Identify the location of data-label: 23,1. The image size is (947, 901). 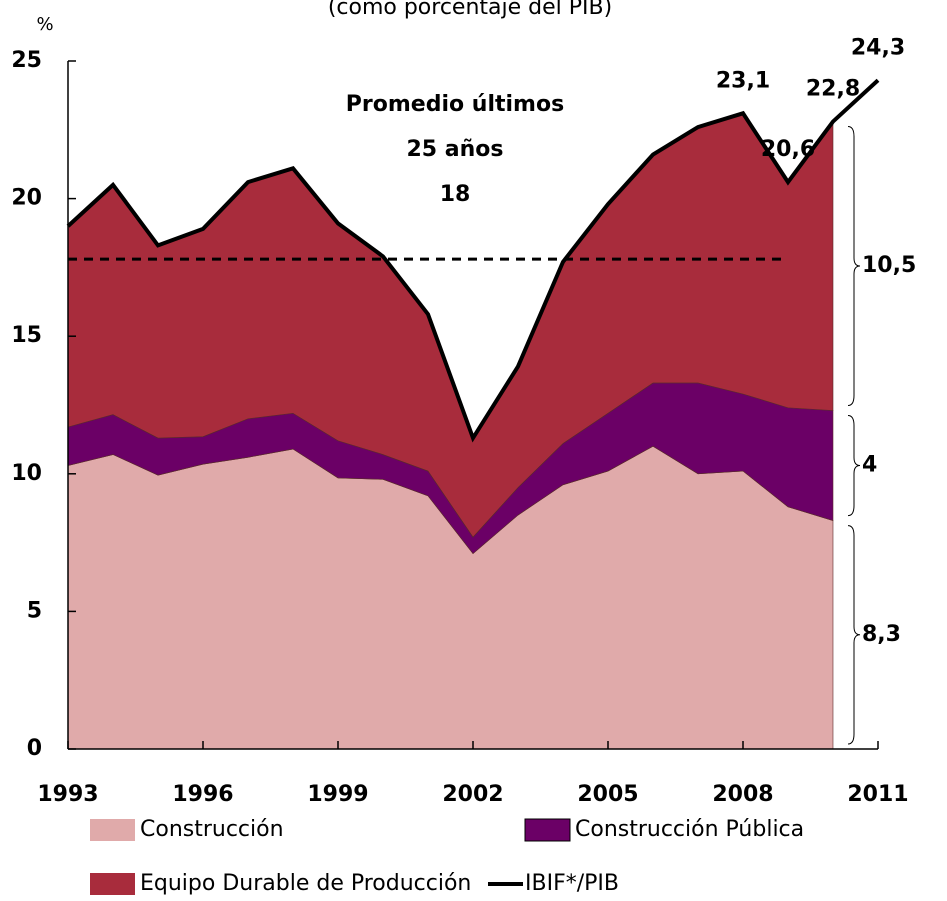
(743, 80).